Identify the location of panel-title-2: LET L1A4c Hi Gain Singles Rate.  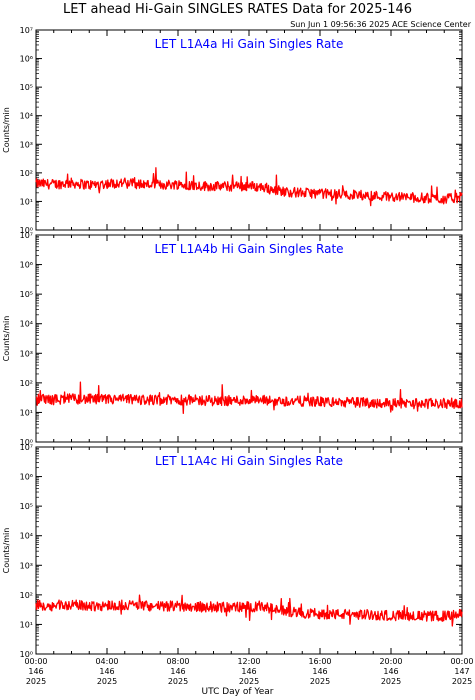
(249, 461).